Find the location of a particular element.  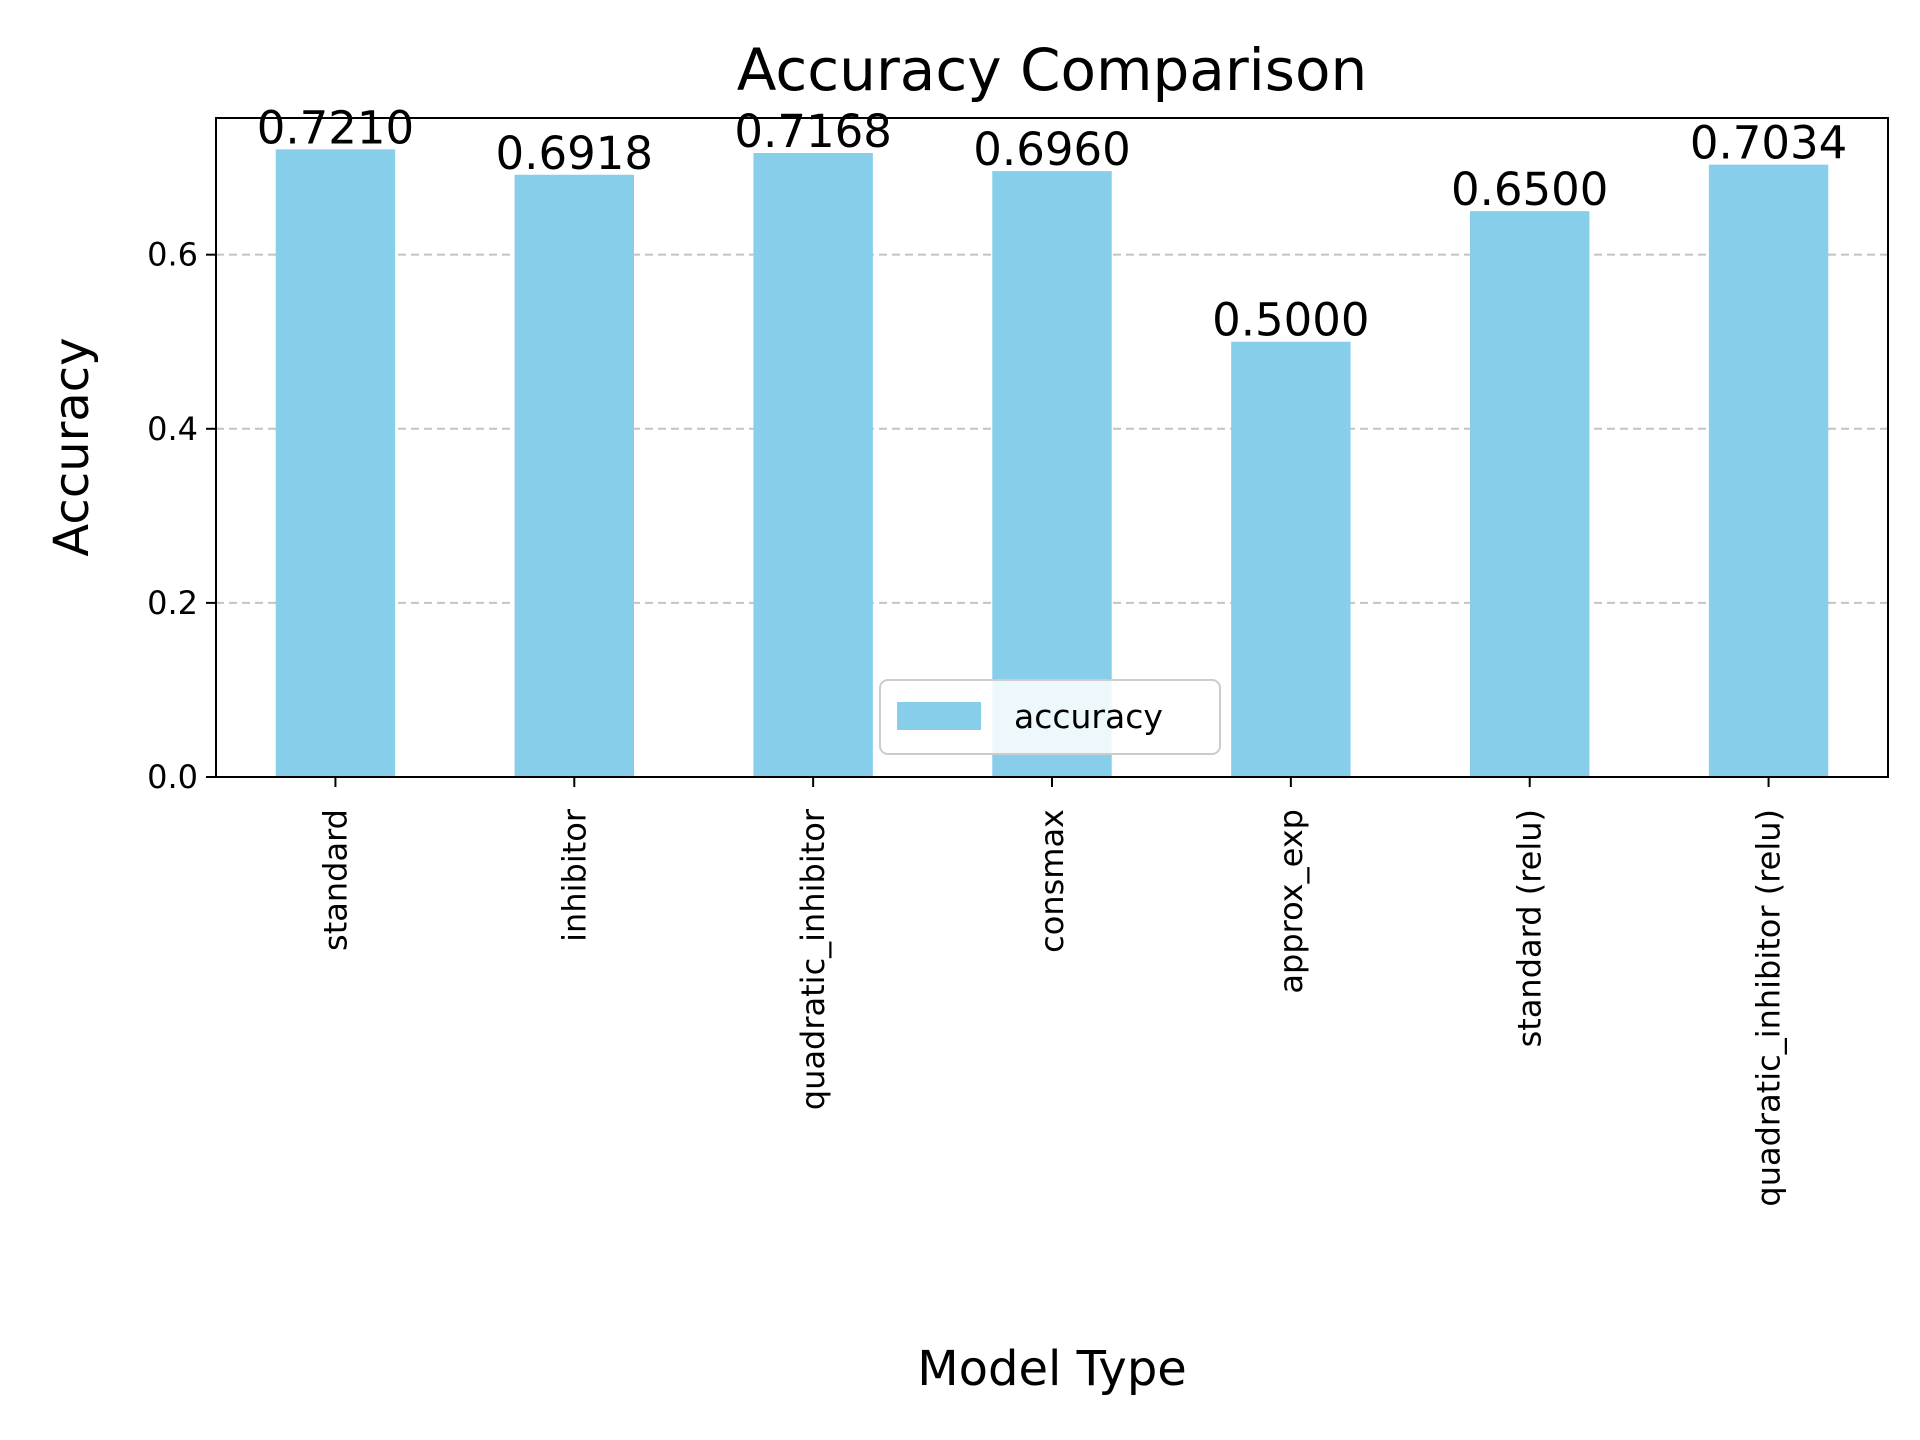

y-tick-label: 0.0 is located at coordinates (172, 777).